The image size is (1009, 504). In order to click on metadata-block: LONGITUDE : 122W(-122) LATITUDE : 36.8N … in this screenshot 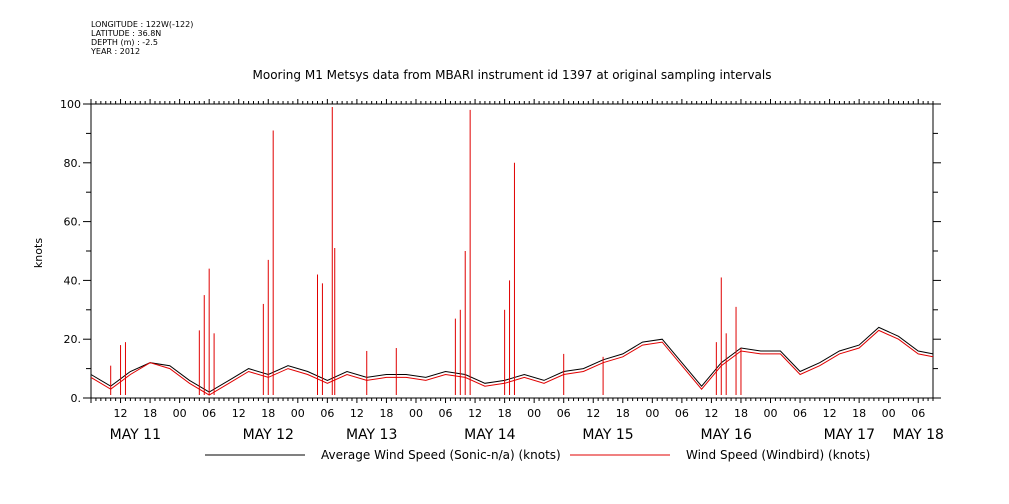, I will do `click(142, 38)`.